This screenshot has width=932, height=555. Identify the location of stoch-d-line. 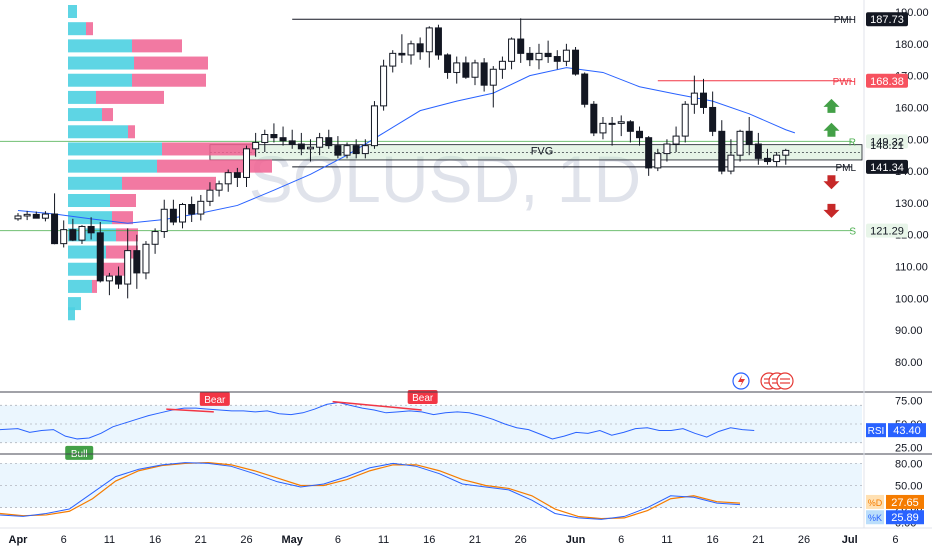
(370, 491).